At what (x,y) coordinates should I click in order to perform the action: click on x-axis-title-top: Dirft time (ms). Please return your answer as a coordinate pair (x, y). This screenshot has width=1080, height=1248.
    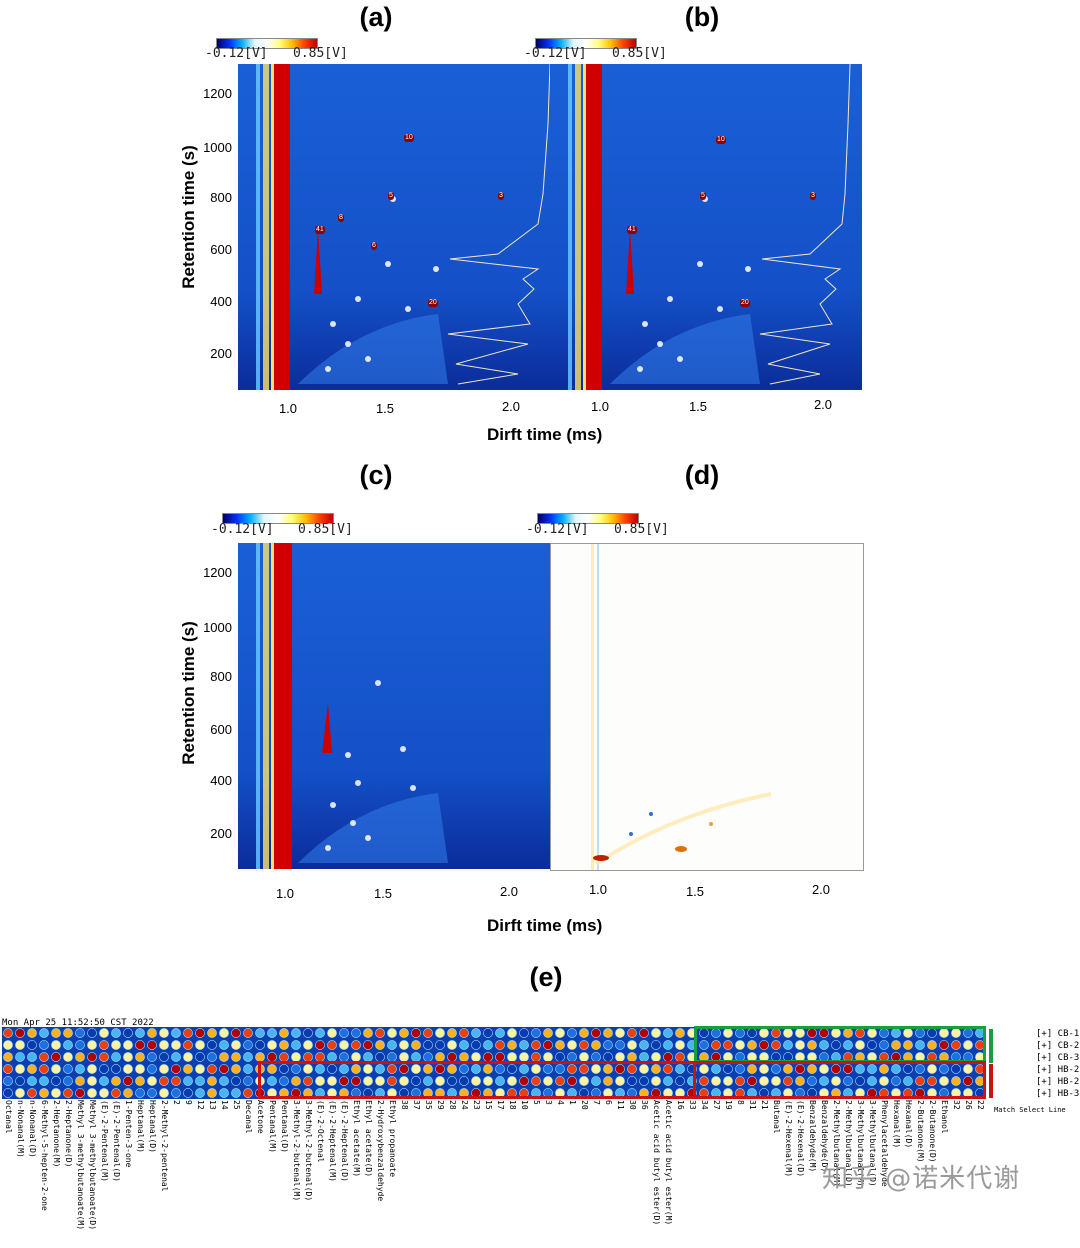
    Looking at the image, I should click on (545, 434).